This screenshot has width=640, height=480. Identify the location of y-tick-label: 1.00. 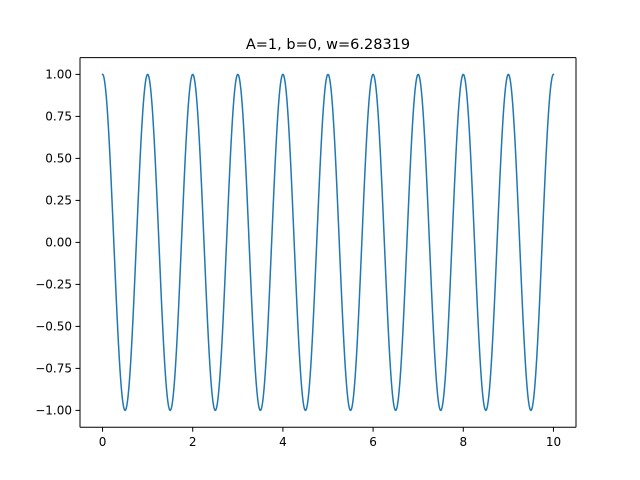
(58, 75).